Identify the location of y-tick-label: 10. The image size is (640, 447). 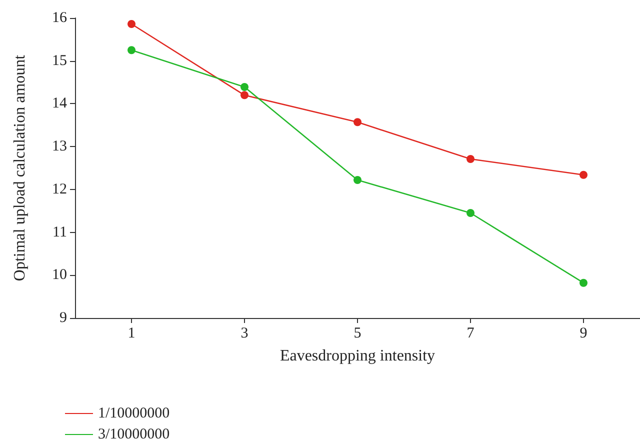
(59, 275).